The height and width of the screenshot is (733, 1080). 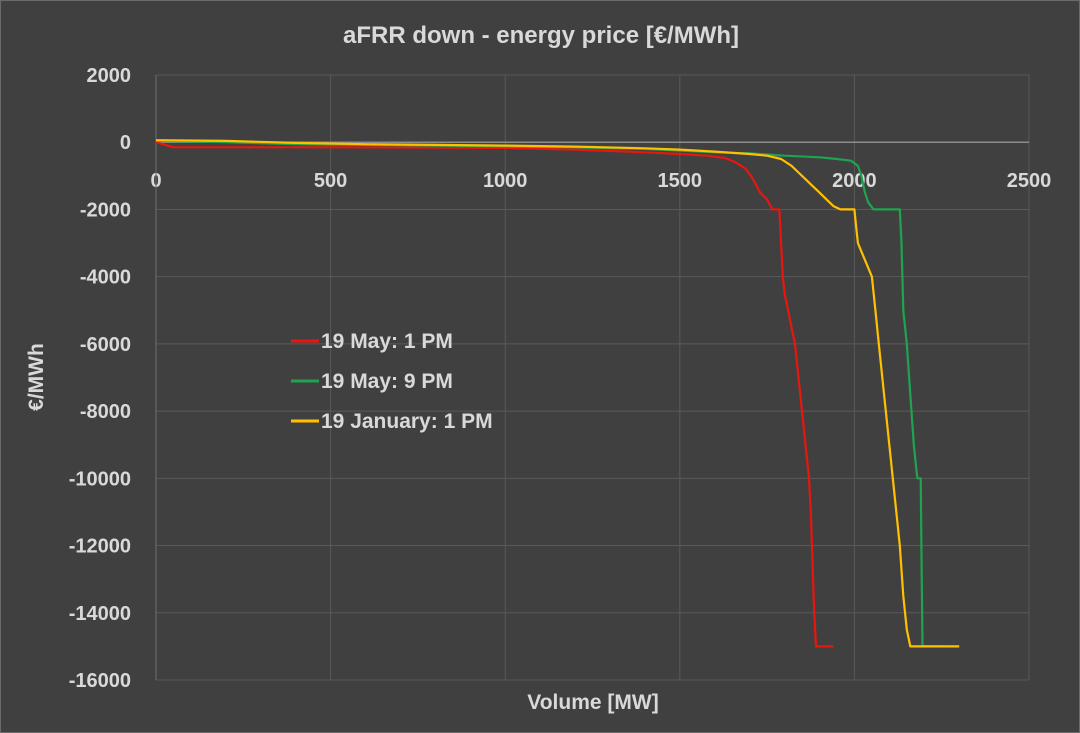 I want to click on x-tick-label: 1500, so click(x=680, y=181).